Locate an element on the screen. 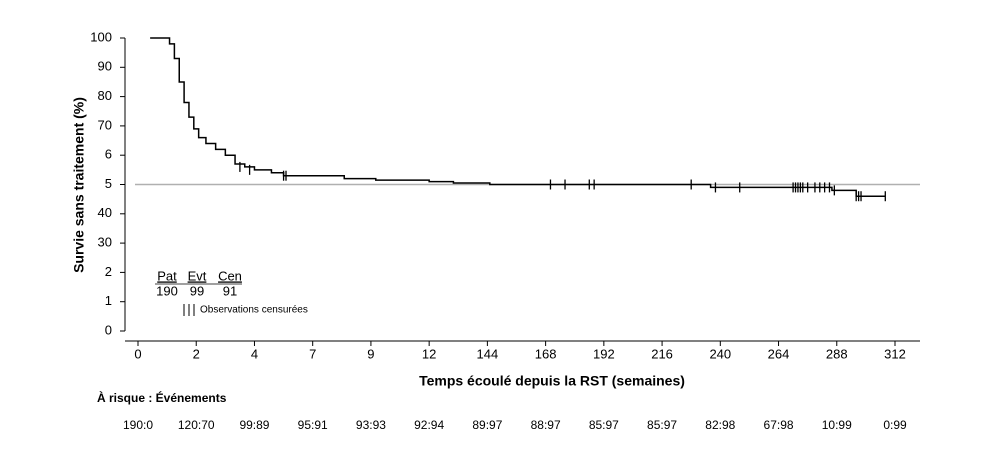 The image size is (987, 473). legend-value: 99 is located at coordinates (197, 290).